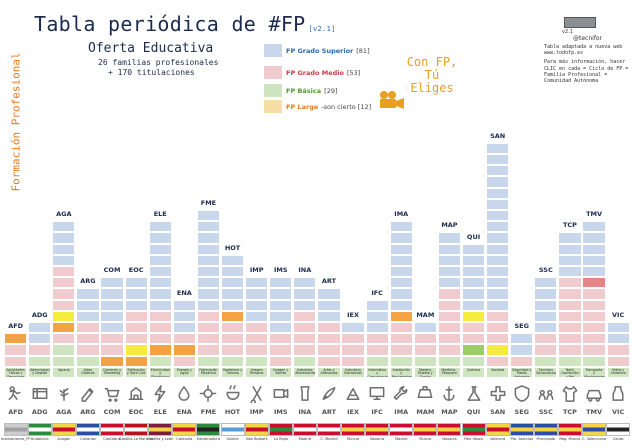 This screenshot has height=448, width=640. Describe the element at coordinates (184, 350) in the screenshot. I see `cycle-cell-ena` at that location.